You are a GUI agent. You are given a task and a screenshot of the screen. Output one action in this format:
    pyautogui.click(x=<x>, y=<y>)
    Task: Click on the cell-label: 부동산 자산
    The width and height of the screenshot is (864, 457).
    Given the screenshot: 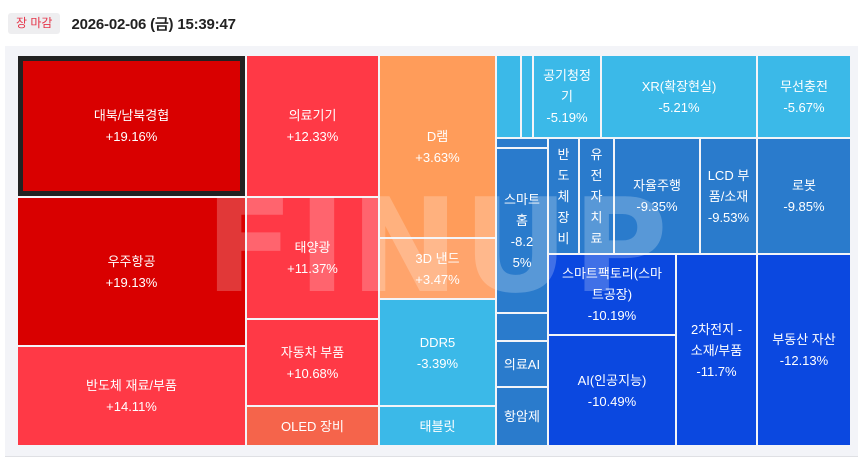 What is the action you would take?
    pyautogui.click(x=804, y=339)
    